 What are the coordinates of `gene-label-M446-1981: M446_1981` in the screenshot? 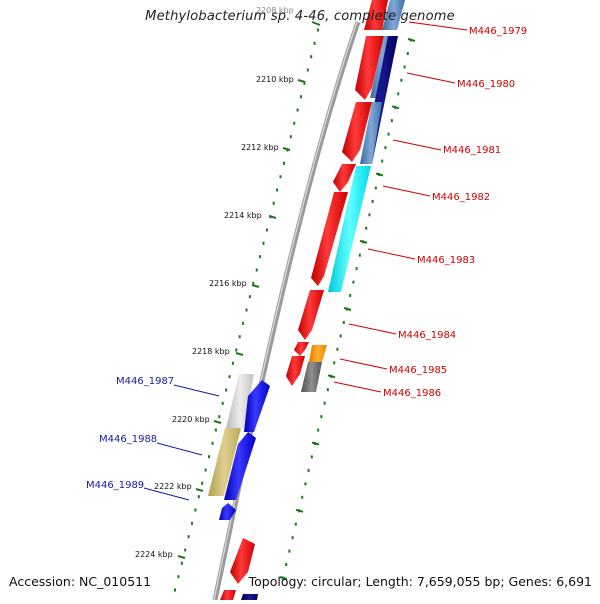 It's located at (472, 150).